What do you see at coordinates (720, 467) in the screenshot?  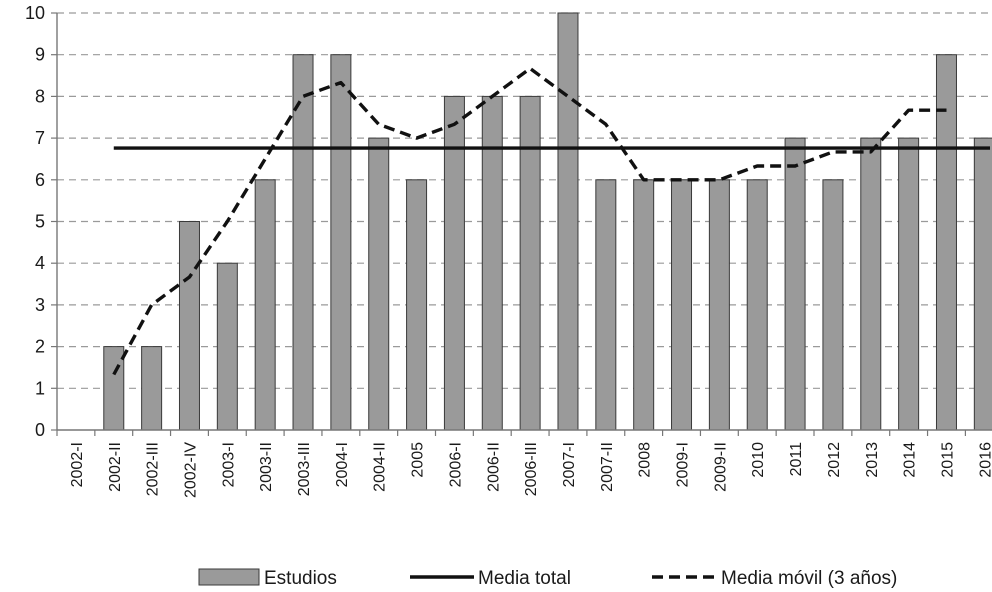 I see `x-tick-label: 2009-II` at bounding box center [720, 467].